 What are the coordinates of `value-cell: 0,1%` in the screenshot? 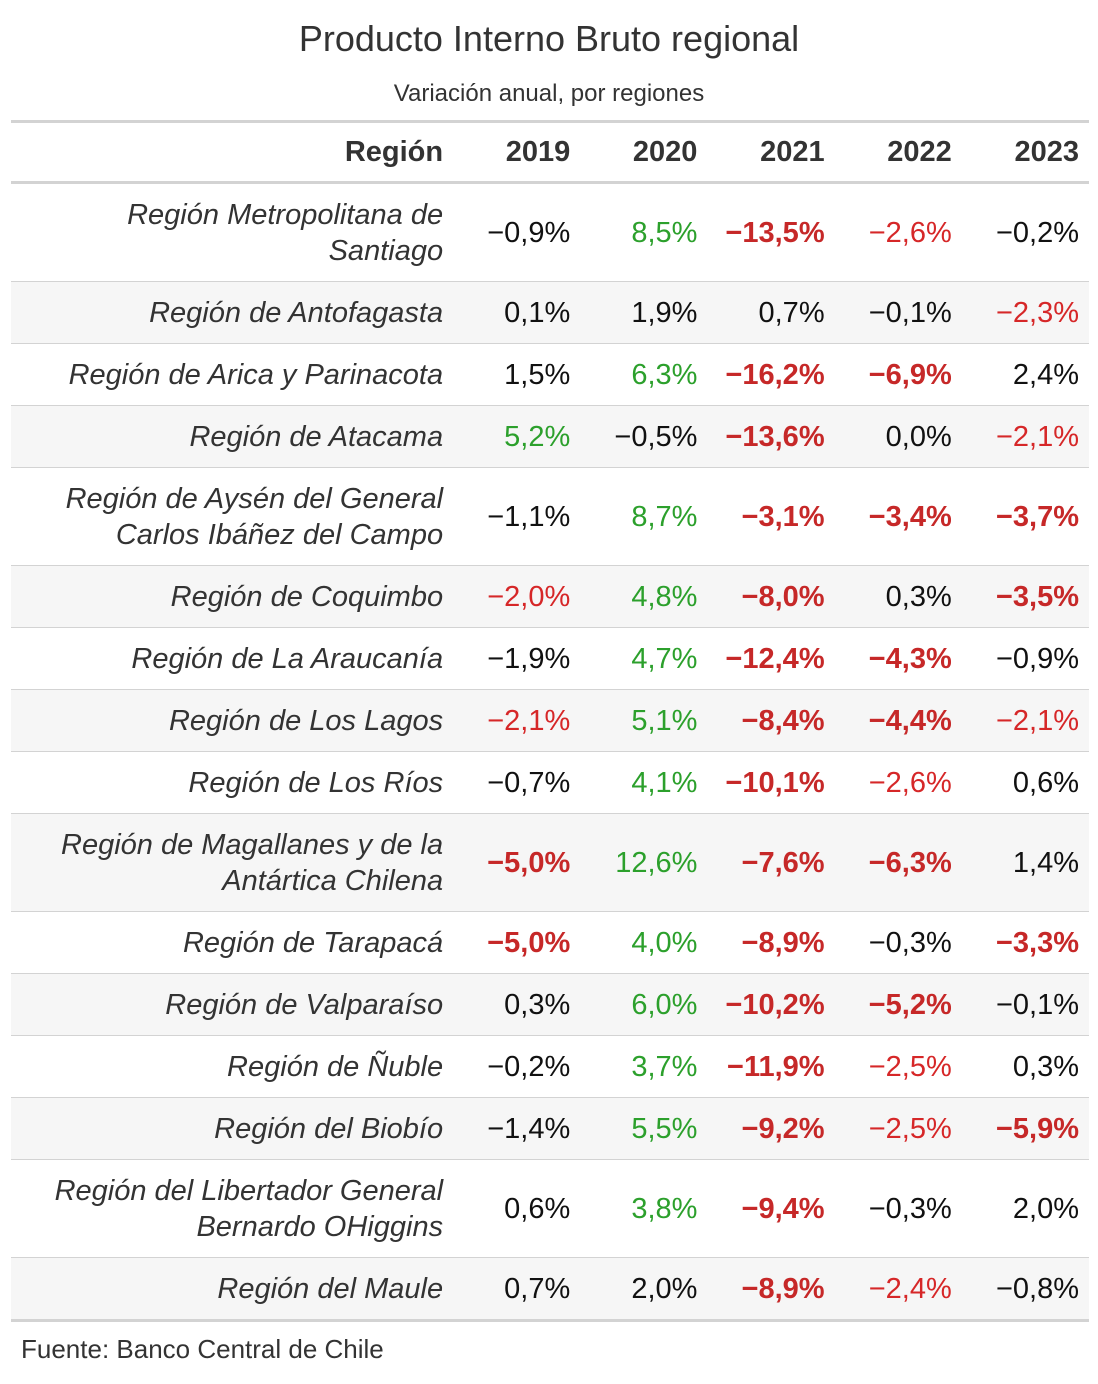 It's located at (517, 312).